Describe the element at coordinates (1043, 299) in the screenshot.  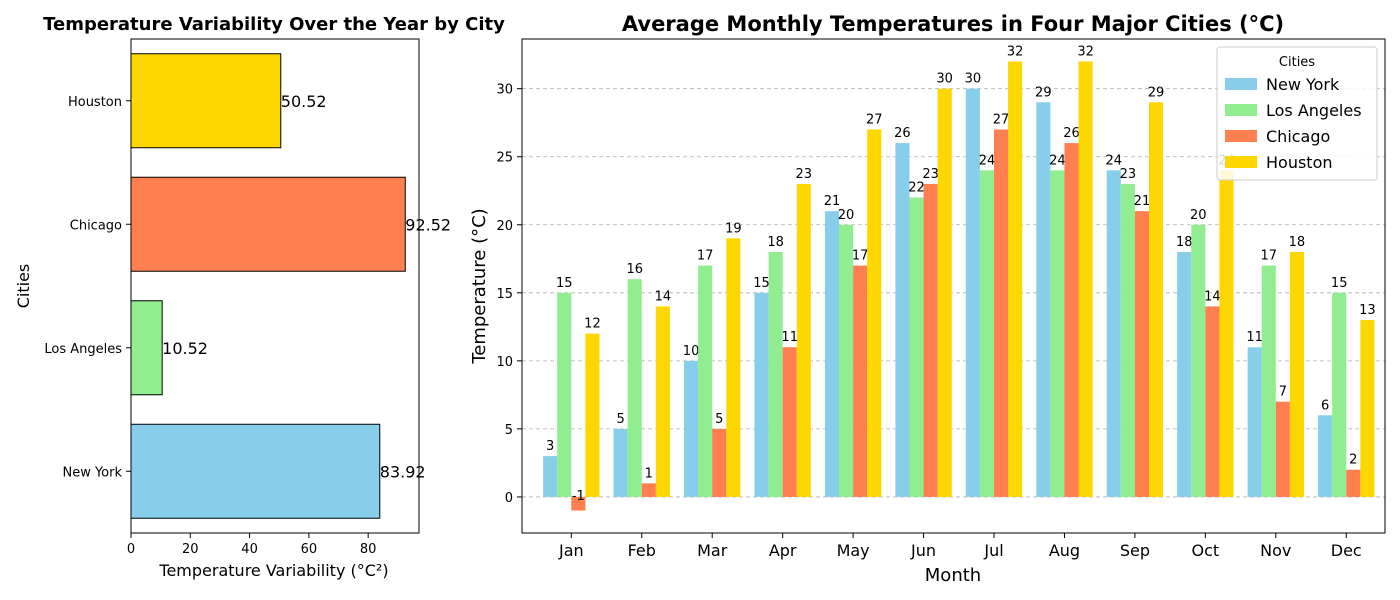
I see `bar-new-york-aug` at that location.